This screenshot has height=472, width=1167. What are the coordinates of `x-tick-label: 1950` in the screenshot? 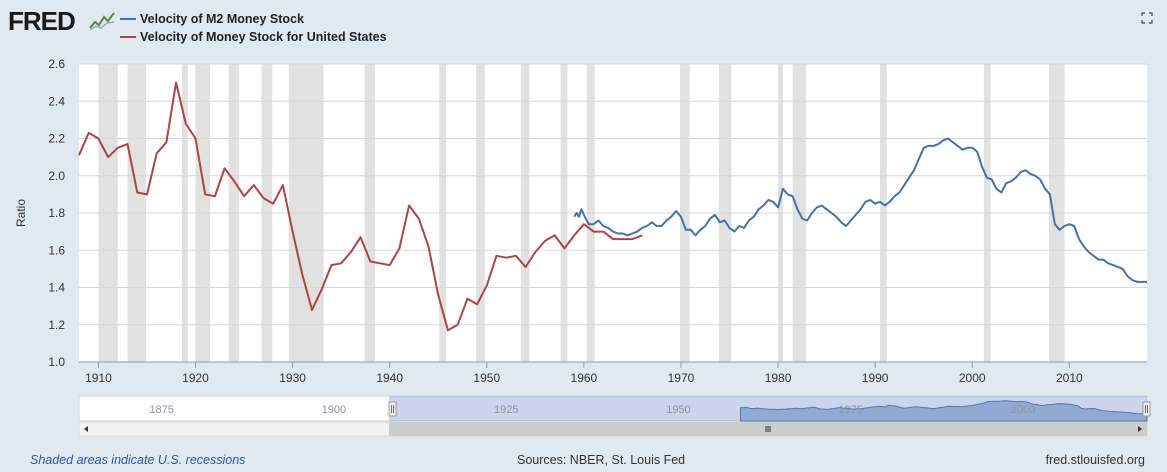 It's located at (486, 378).